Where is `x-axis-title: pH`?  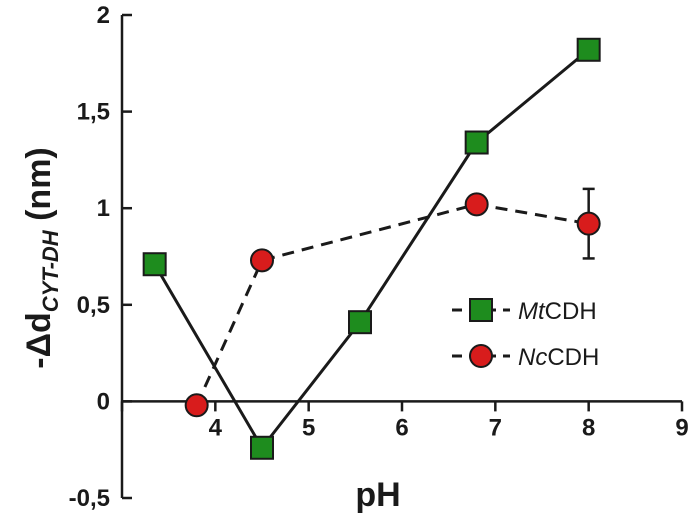
x-axis-title: pH is located at coordinates (377, 495).